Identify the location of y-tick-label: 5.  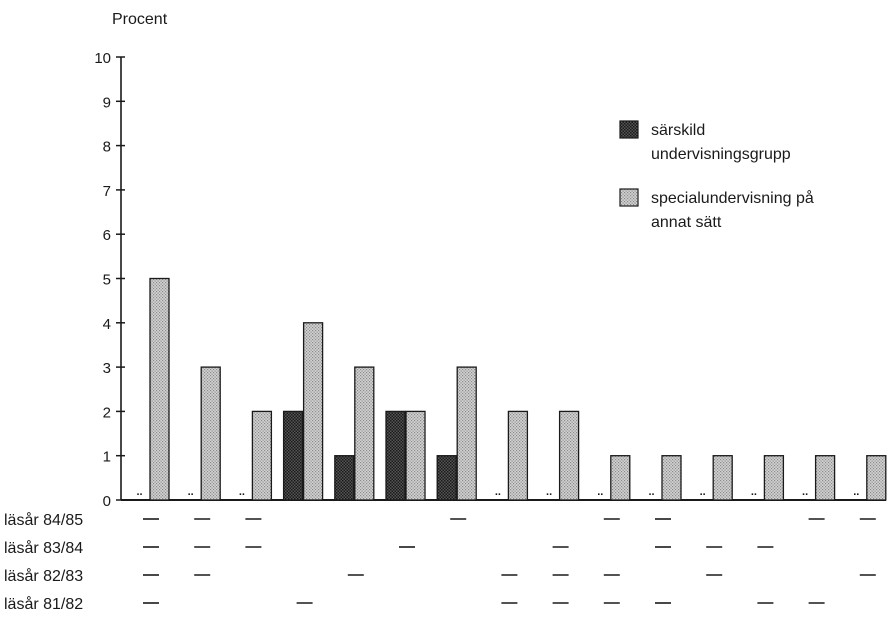
(107, 280).